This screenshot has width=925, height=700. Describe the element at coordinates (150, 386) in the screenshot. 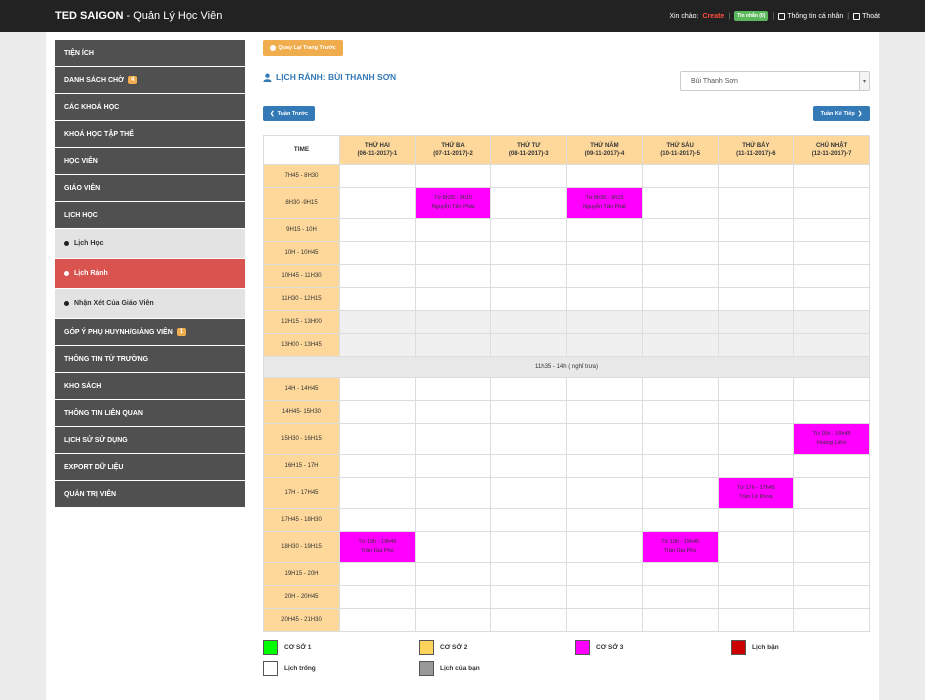

I see `sidebar-item-kho-sach: KHO SÁCH` at that location.